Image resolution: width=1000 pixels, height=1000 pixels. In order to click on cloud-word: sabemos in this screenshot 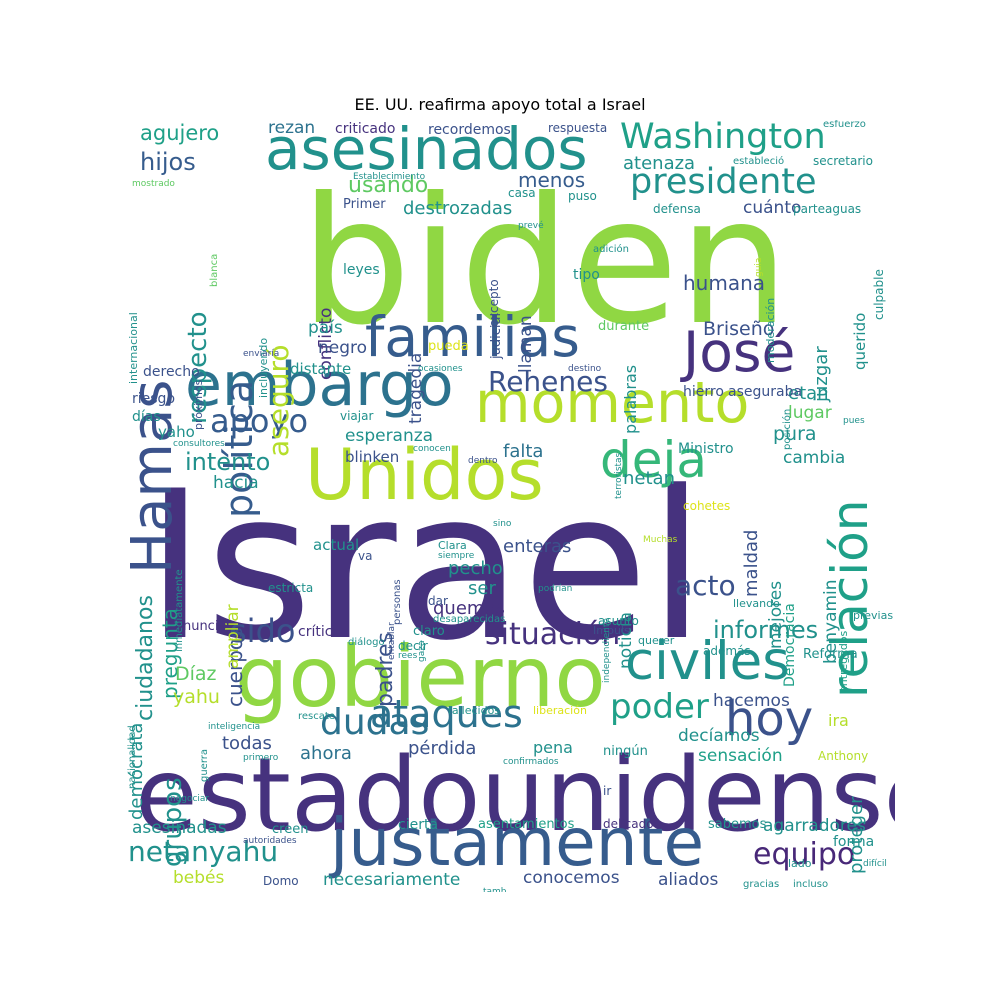, I will do `click(737, 824)`.